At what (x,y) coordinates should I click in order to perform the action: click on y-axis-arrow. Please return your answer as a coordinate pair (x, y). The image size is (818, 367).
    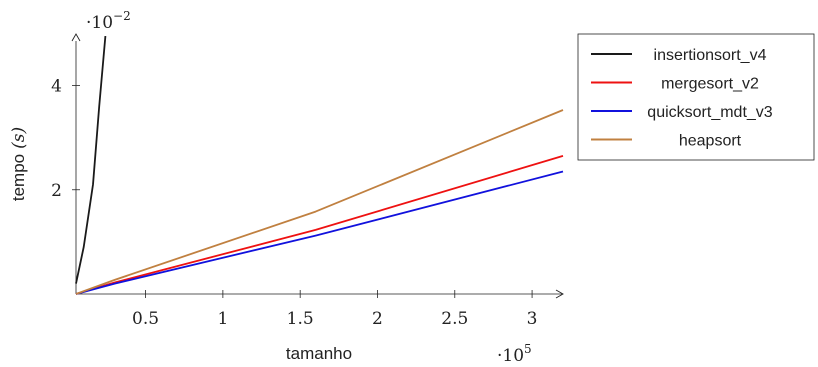
    Looking at the image, I should click on (76, 37).